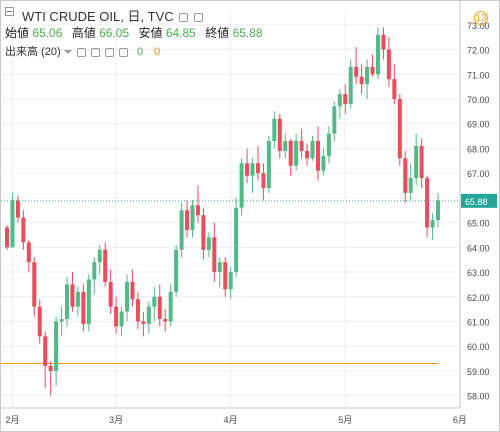 The image size is (500, 432). I want to click on y-tick-label: 71.00, so click(478, 75).